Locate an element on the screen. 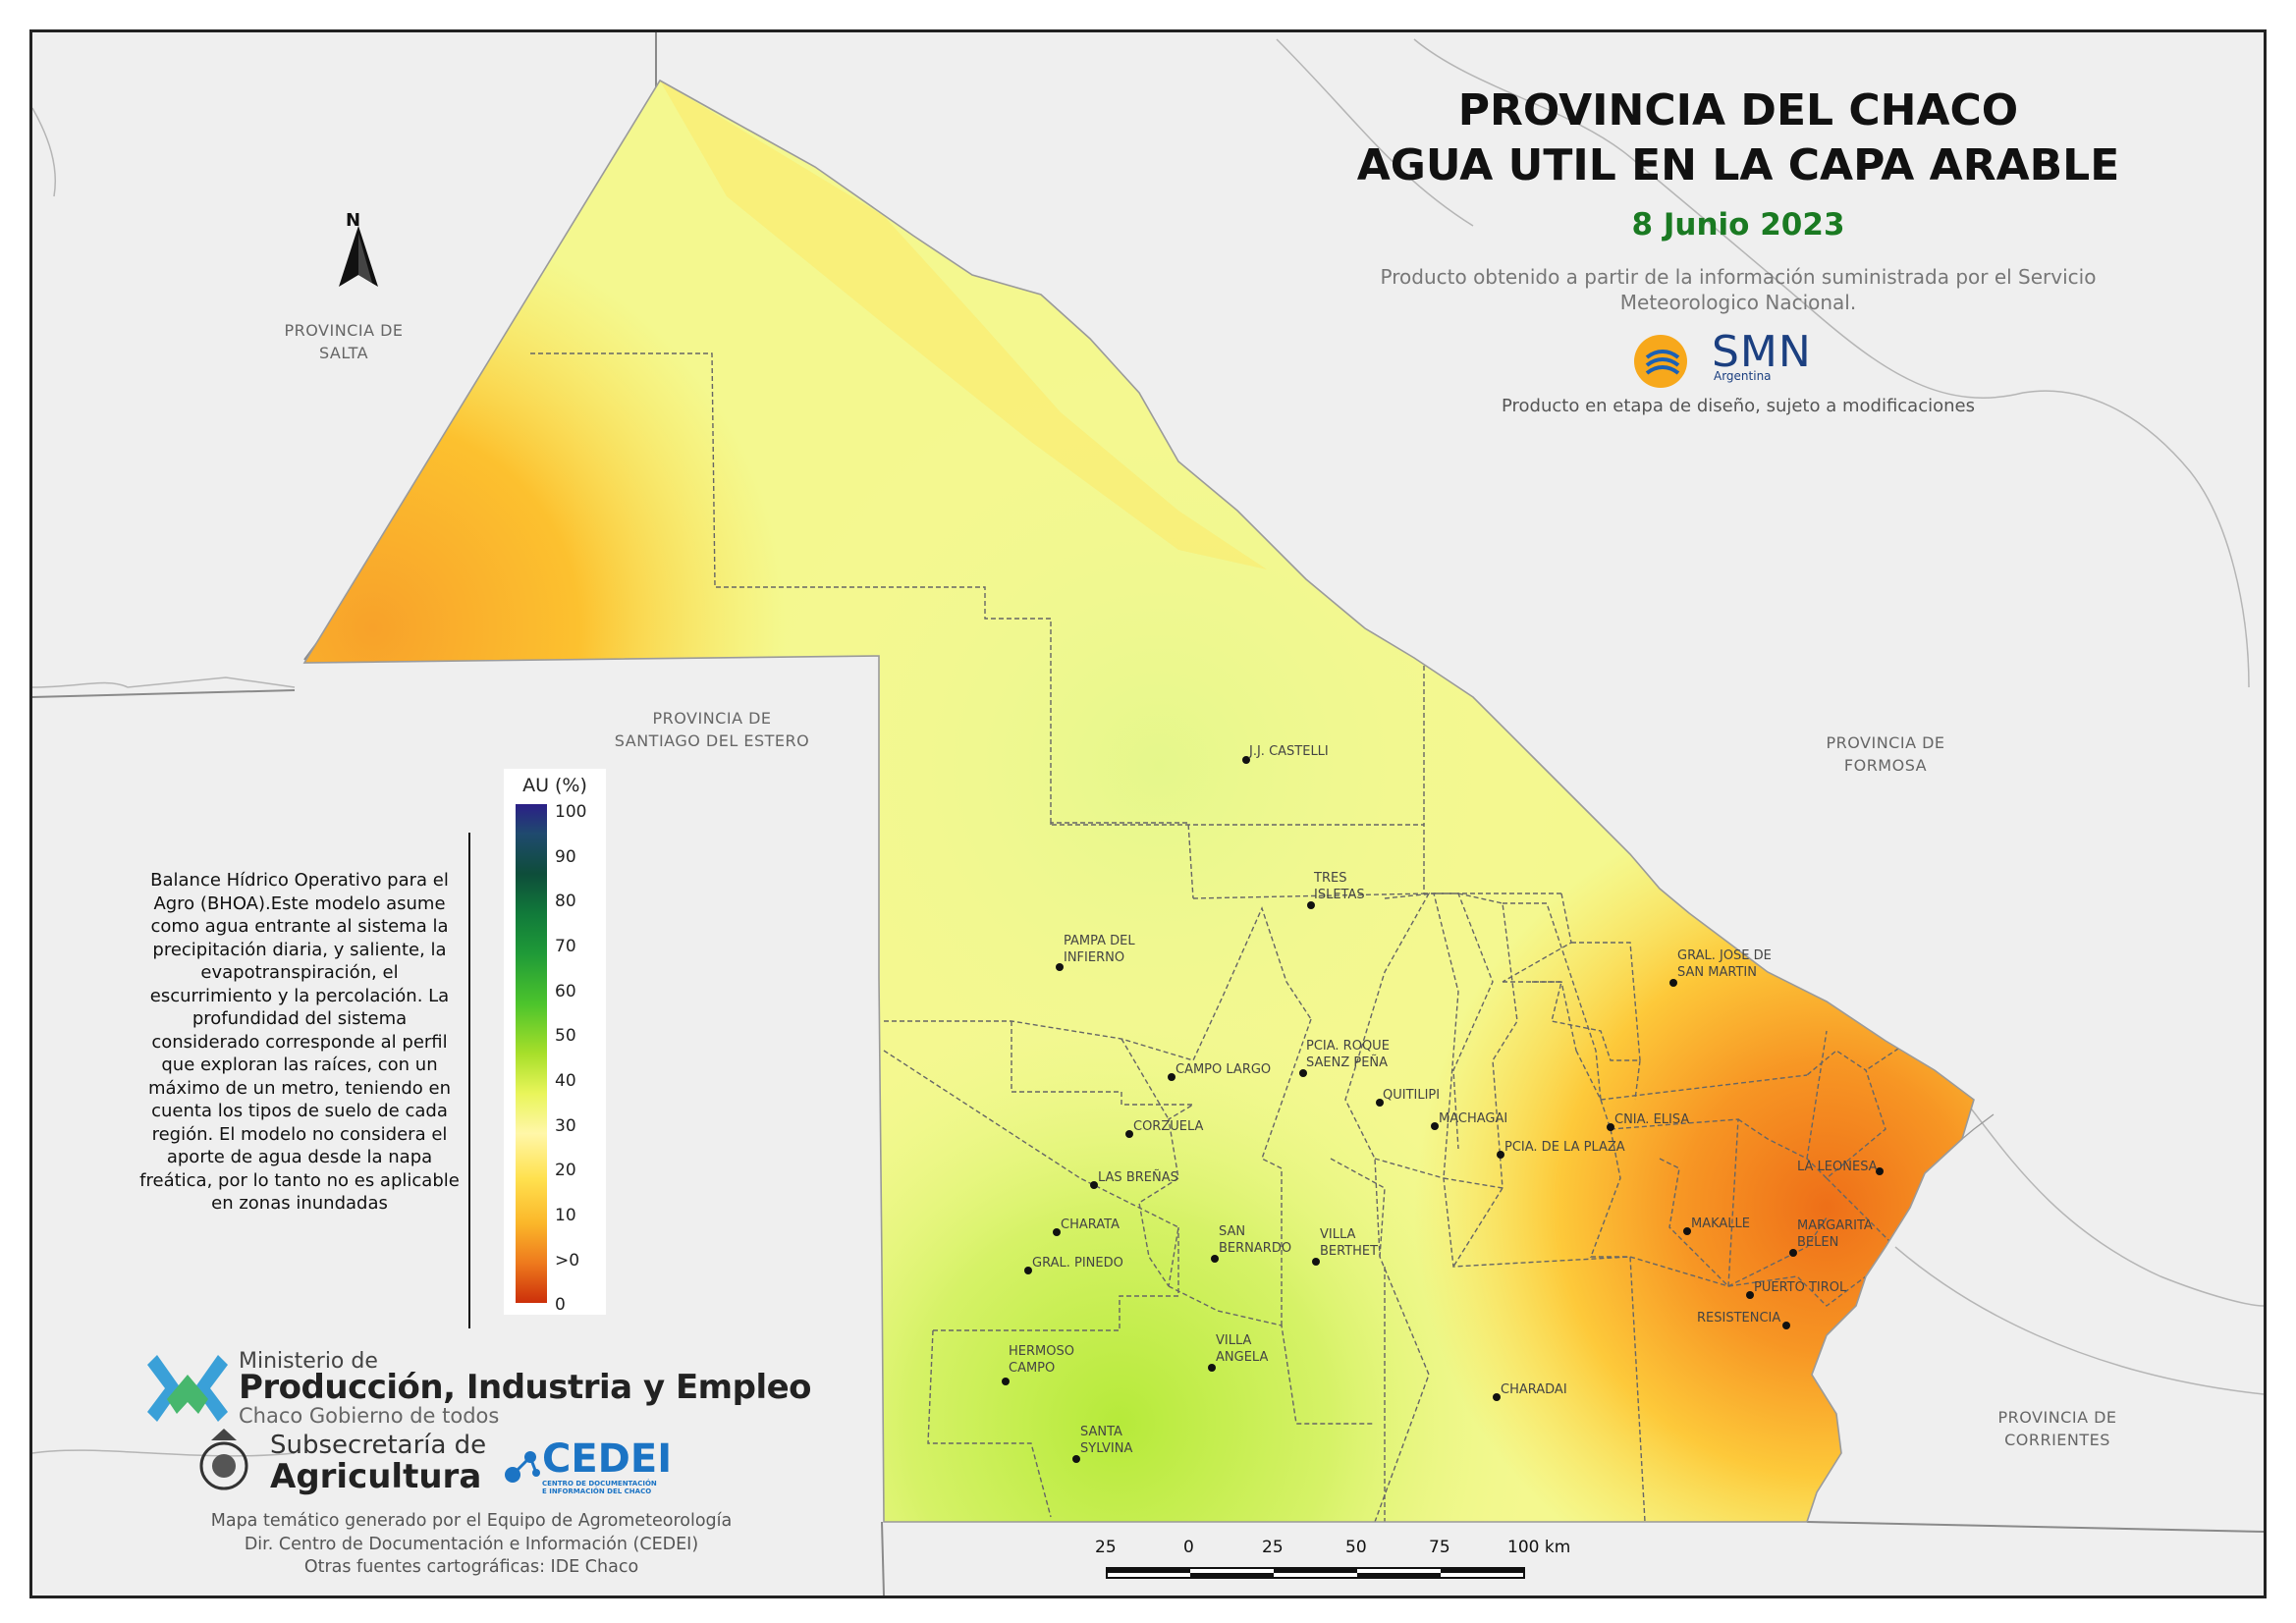 The image size is (2296, 1623). city-charadai: CHARADAI is located at coordinates (1534, 1390).